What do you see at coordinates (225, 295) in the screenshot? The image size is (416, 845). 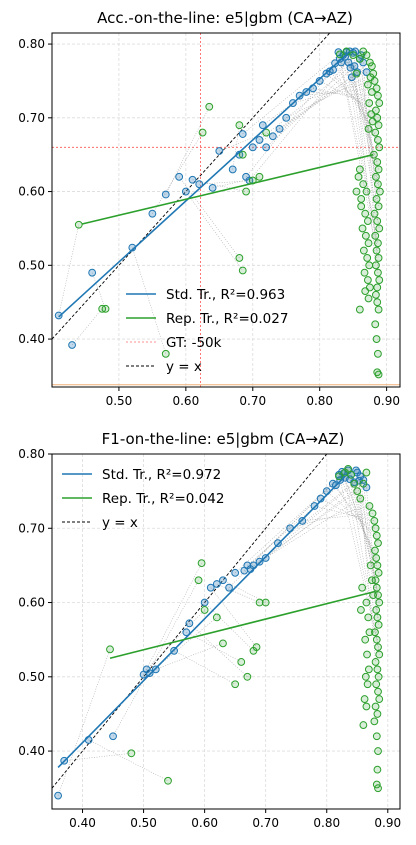 I see `legend-label: Std. Tr., R²=0.963` at bounding box center [225, 295].